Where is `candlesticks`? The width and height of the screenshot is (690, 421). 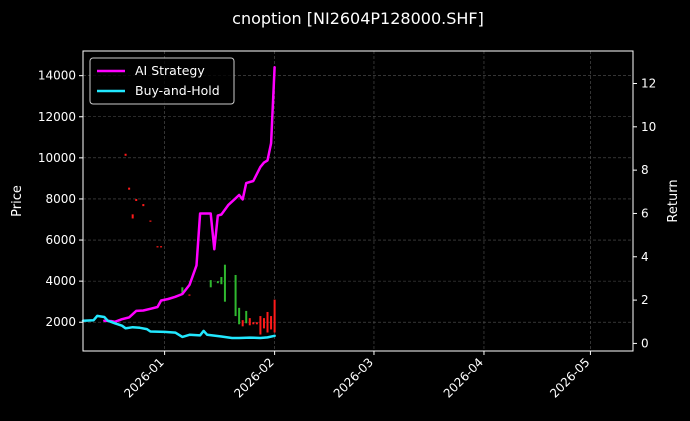
candlesticks is located at coordinates (200, 244).